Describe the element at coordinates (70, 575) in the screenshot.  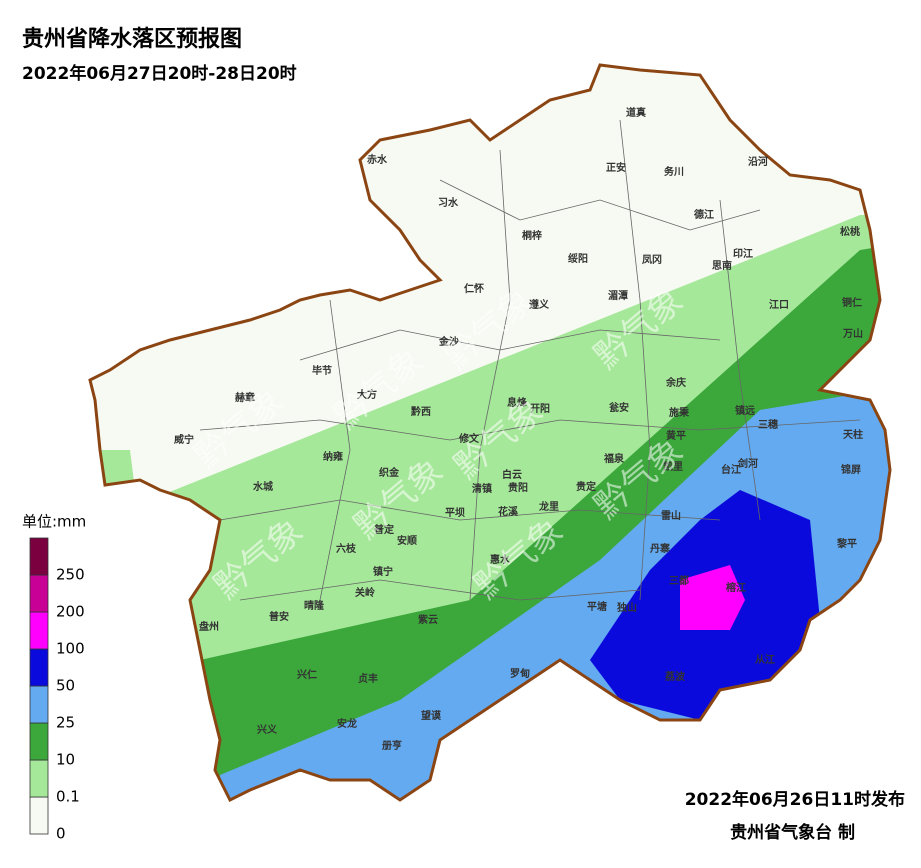
I see `legend-label: 250` at that location.